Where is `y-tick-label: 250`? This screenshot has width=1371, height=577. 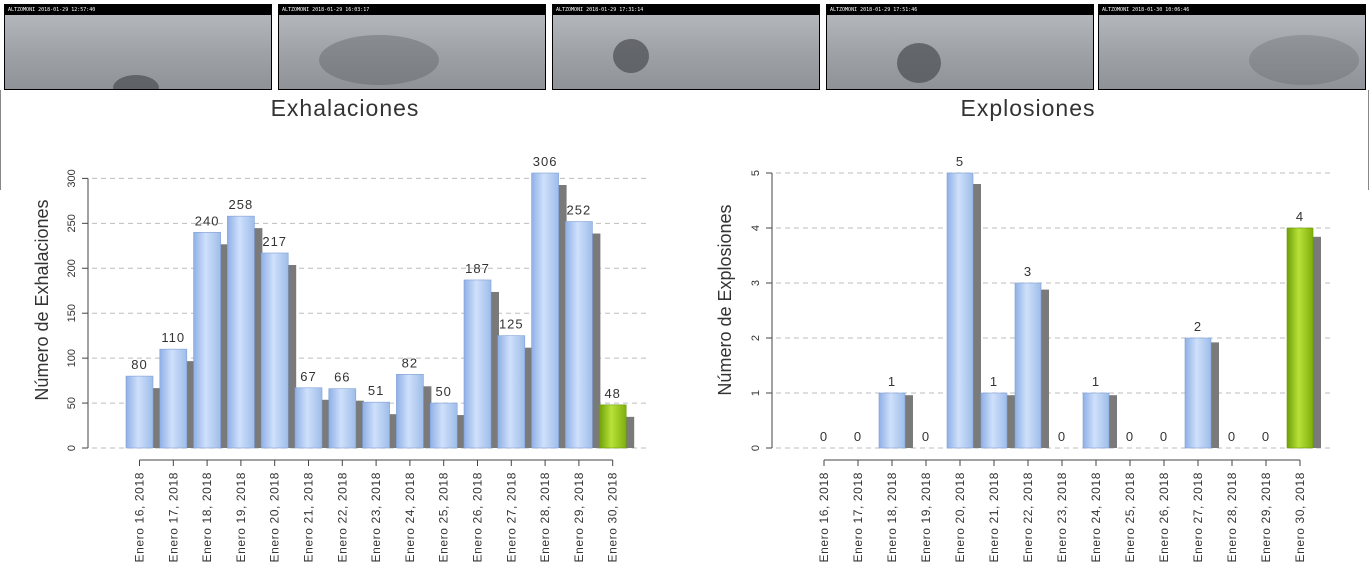
y-tick-label: 250 is located at coordinates (72, 223).